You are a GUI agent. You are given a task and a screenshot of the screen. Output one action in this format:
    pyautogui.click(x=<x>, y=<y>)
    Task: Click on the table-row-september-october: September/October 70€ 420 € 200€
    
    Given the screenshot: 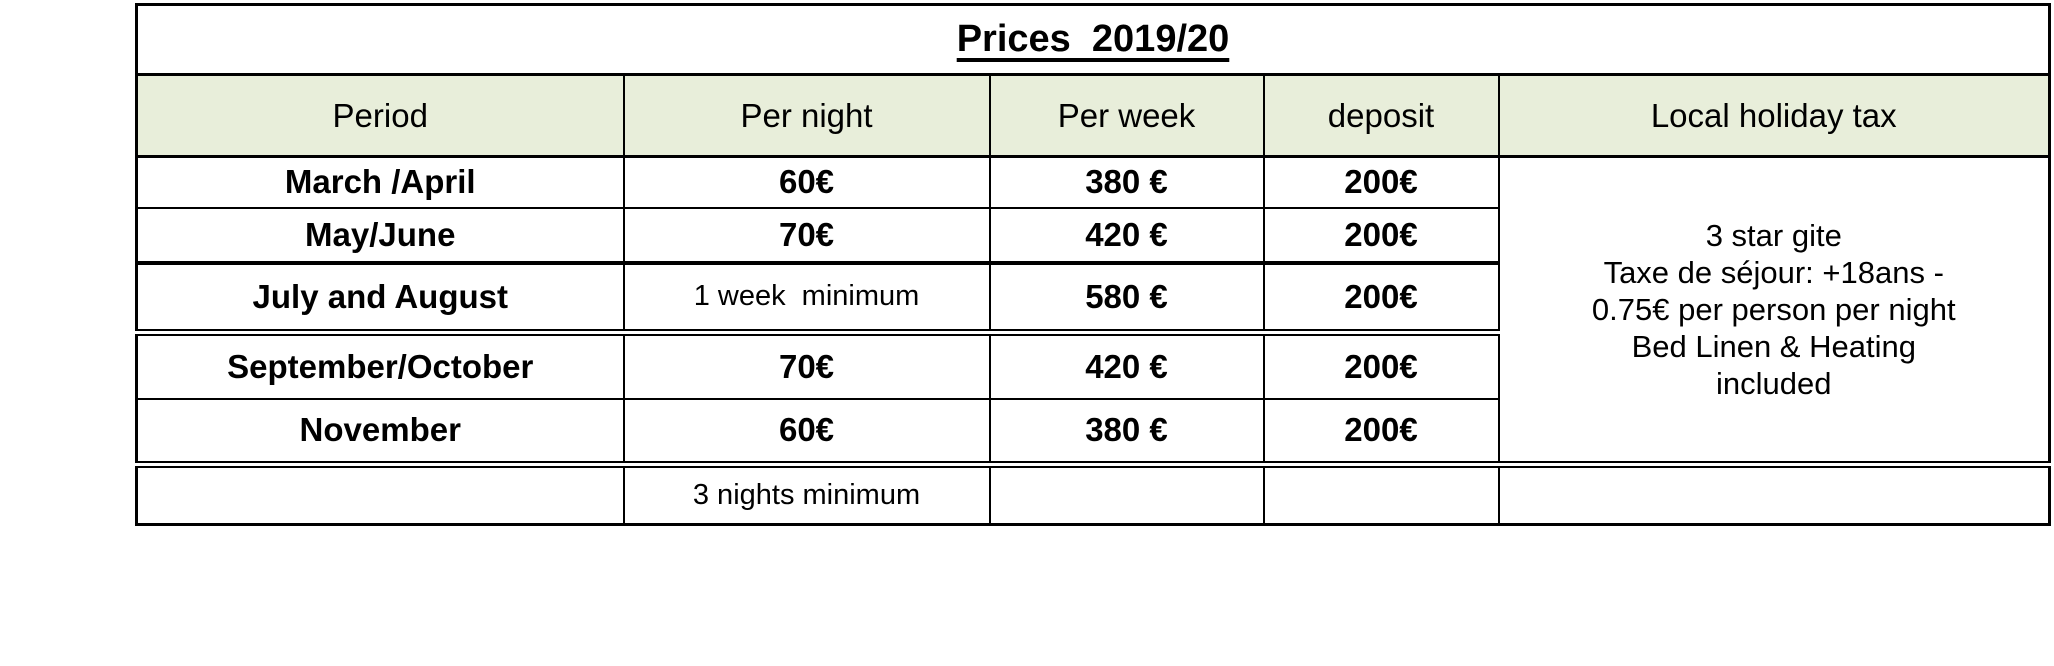 What is the action you would take?
    pyautogui.click(x=1092, y=364)
    